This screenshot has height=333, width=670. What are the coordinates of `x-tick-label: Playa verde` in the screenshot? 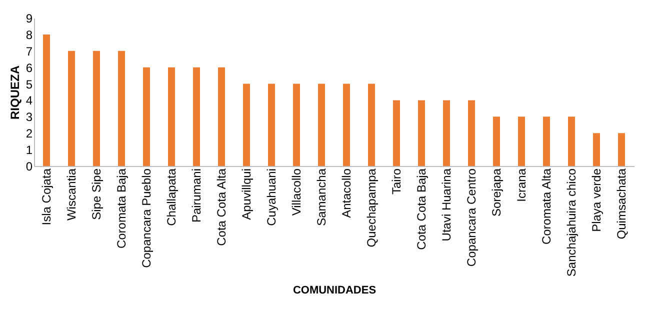 It's located at (597, 200).